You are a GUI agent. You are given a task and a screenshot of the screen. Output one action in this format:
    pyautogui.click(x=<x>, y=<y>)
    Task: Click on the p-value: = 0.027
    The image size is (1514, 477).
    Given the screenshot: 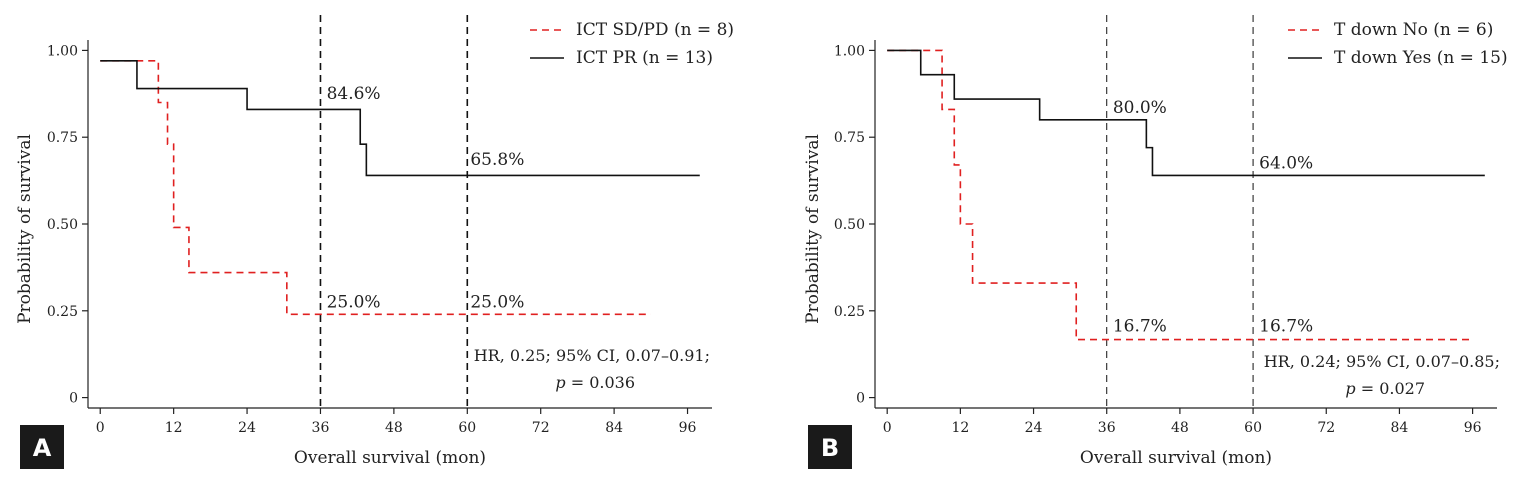 What is the action you would take?
    pyautogui.click(x=1390, y=388)
    